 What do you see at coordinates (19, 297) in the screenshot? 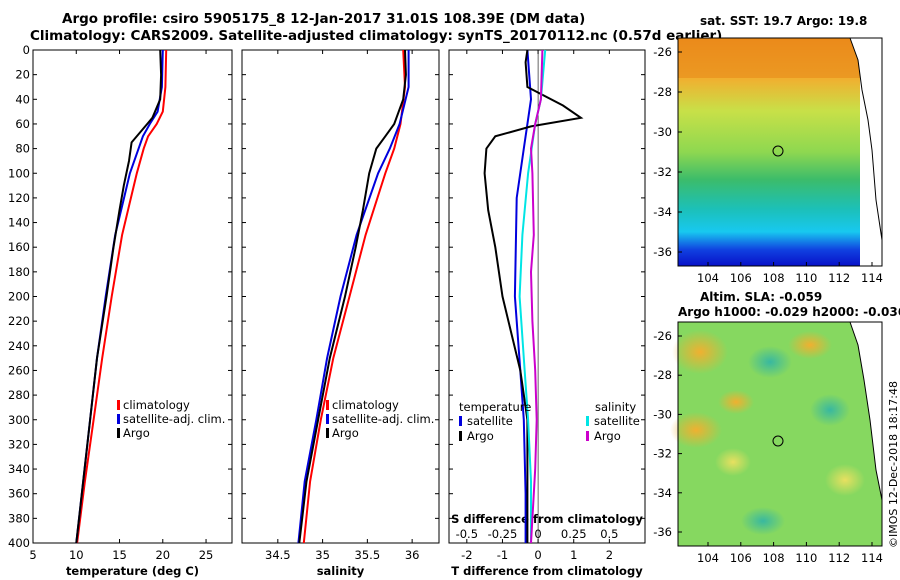
I see `y-tick-label: 200` at bounding box center [19, 297].